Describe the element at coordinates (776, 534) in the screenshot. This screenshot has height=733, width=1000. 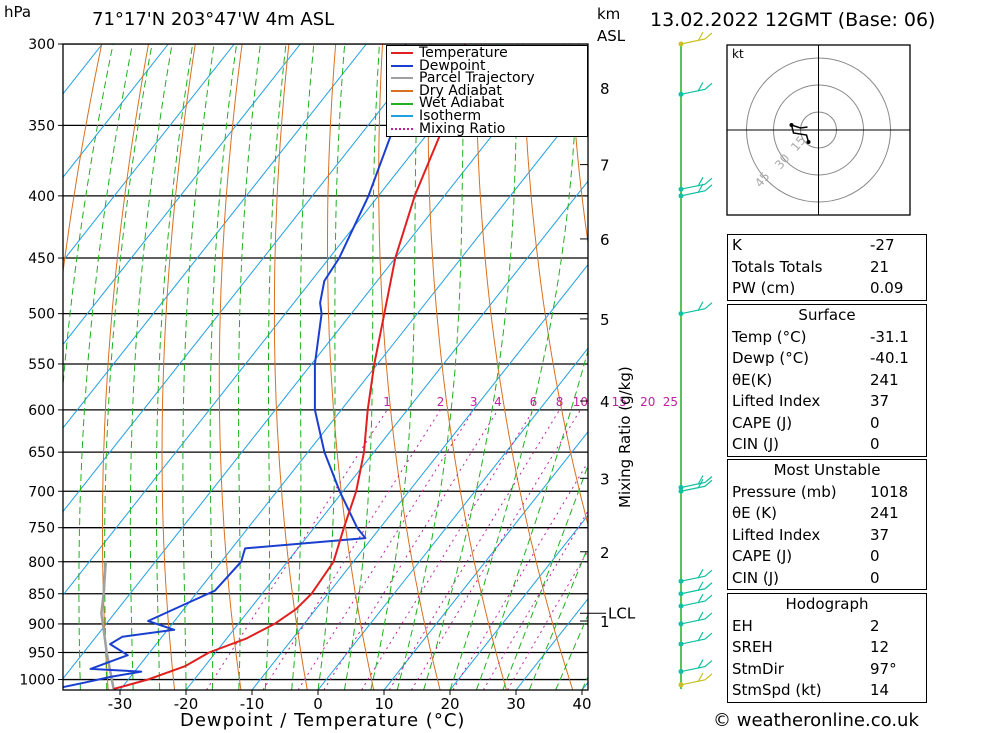
I see `mu-li-label: Lifted Index` at that location.